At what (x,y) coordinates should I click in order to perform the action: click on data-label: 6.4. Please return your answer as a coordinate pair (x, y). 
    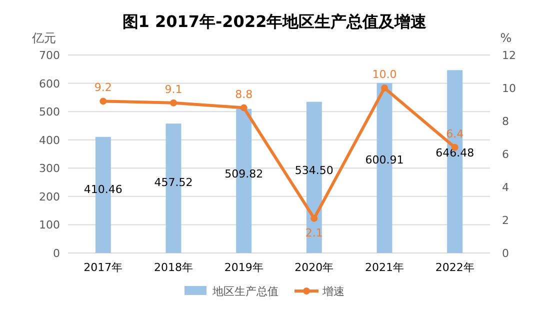
    Looking at the image, I should click on (455, 133).